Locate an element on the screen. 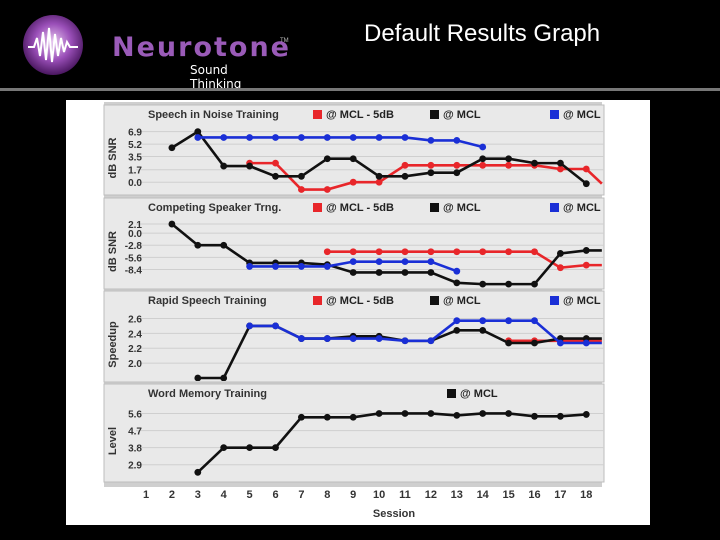 This screenshot has width=720, height=540. panel-title-3: Rapid Speech Training is located at coordinates (207, 301).